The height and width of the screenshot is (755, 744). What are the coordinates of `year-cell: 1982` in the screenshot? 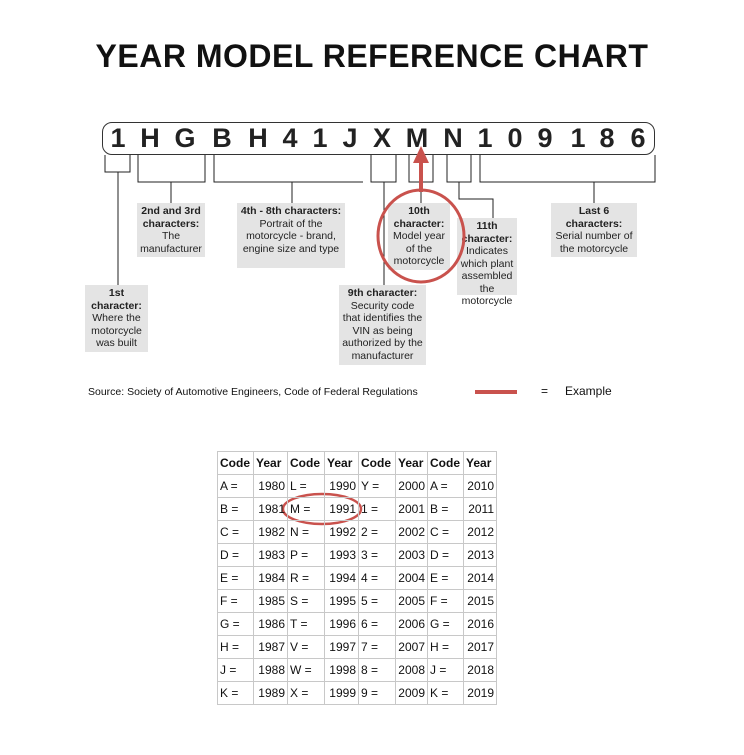 It's located at (270, 532).